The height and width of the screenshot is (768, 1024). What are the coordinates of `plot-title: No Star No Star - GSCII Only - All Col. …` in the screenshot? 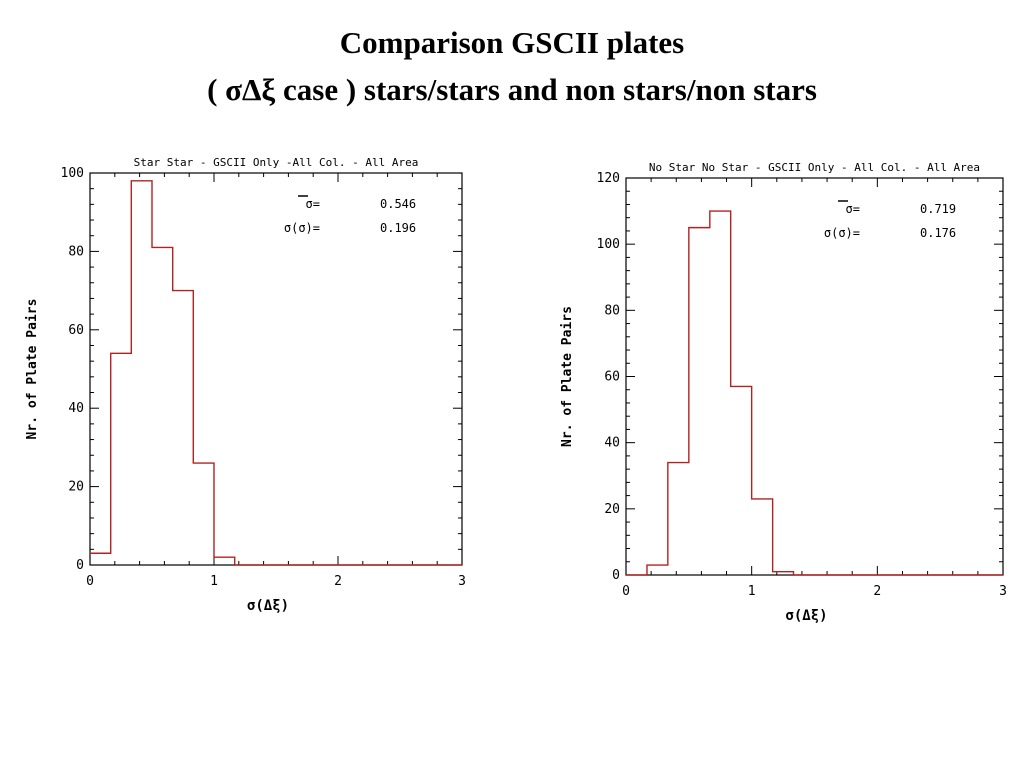 It's located at (814, 167).